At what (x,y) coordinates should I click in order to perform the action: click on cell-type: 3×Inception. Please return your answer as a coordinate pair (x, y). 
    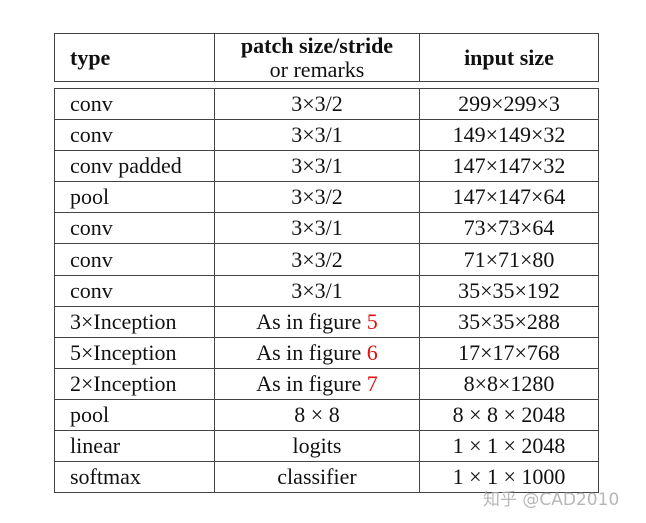
    Looking at the image, I should click on (134, 321).